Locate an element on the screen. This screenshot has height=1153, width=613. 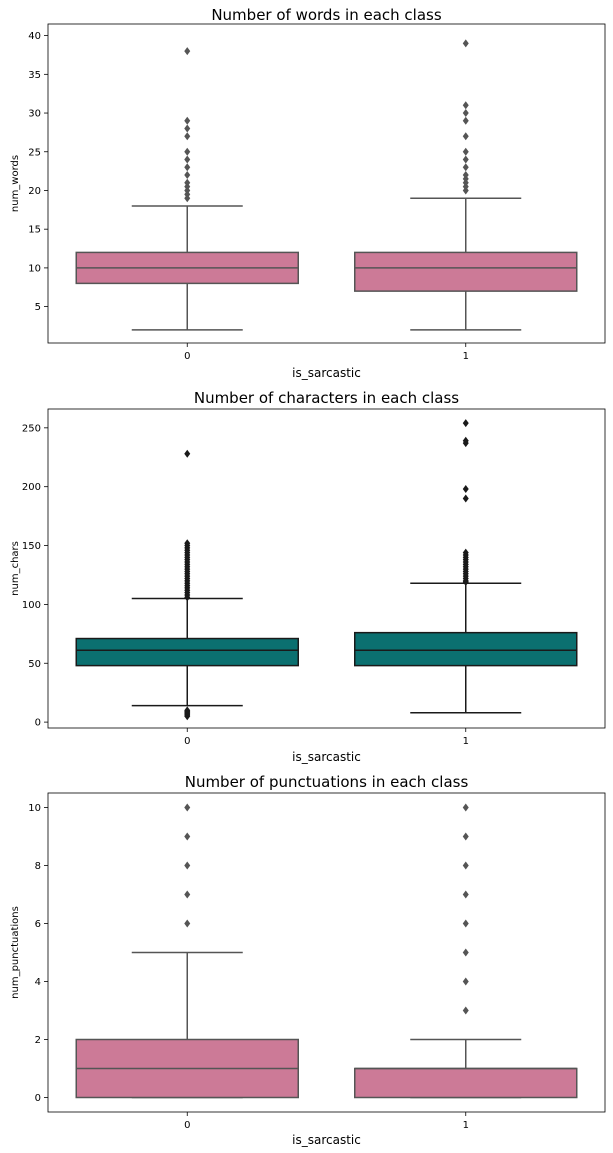
y-tick-label: 35 is located at coordinates (34, 75).